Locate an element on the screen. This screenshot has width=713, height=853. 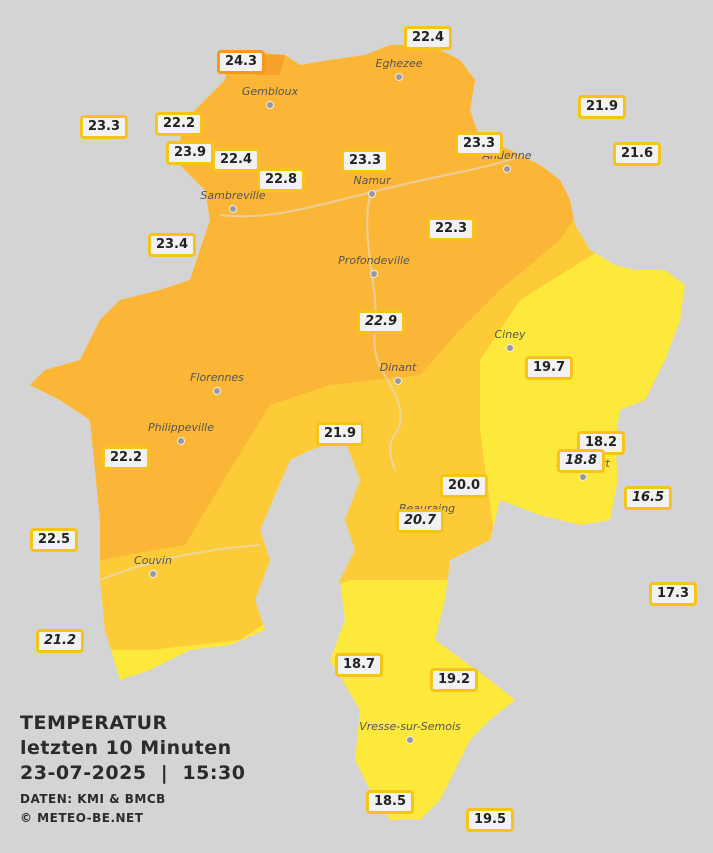
legend-period: letzten 10 Minuten is located at coordinates (126, 748).